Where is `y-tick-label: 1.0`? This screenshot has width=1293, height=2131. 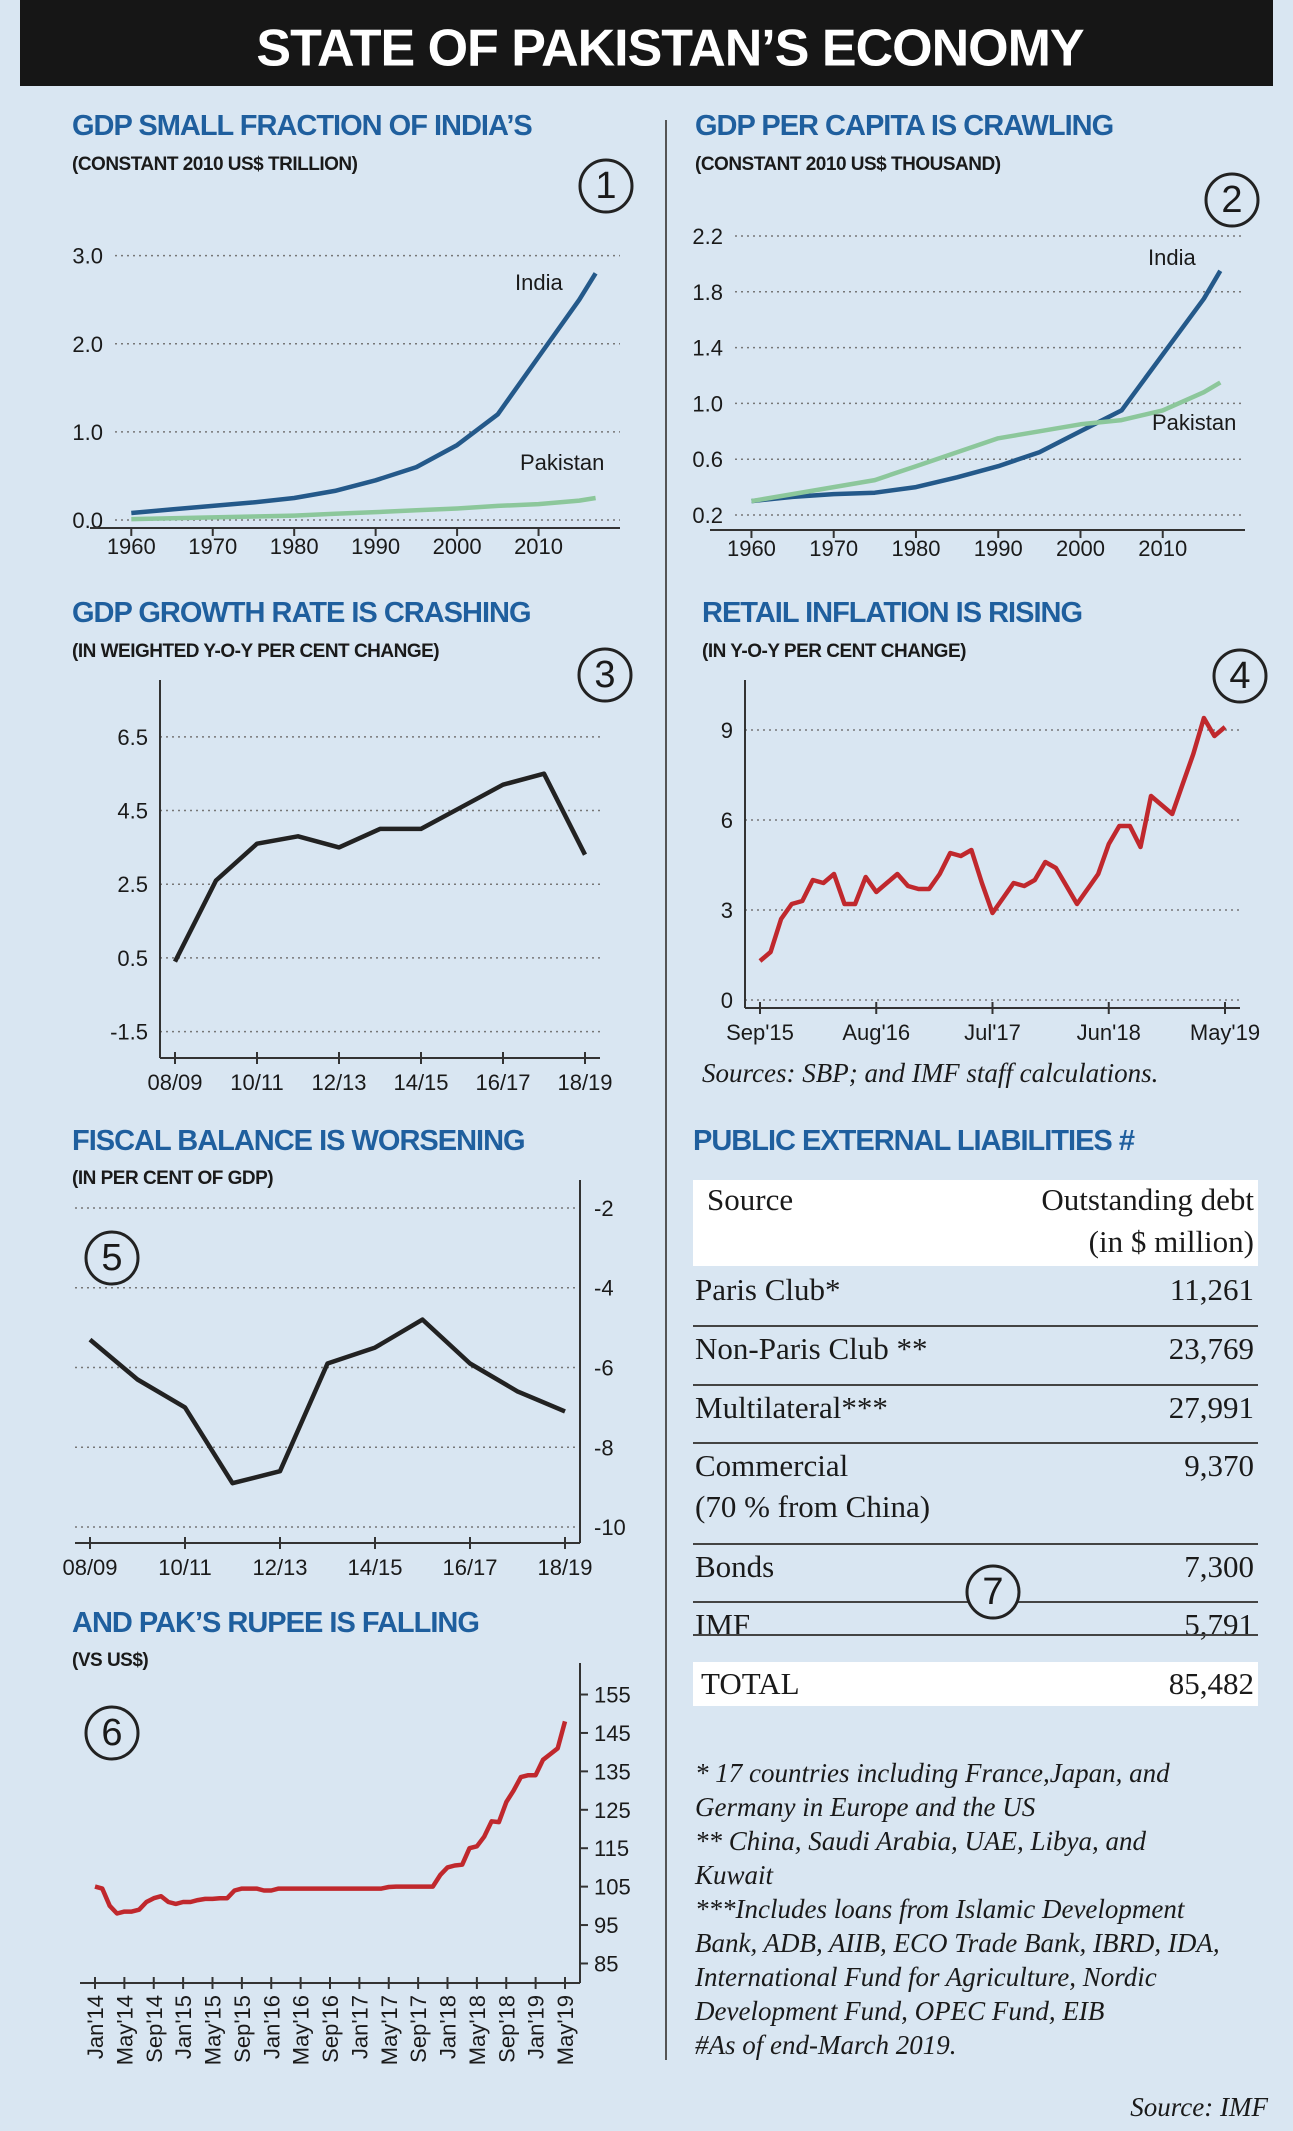
y-tick-label: 1.0 is located at coordinates (707, 403).